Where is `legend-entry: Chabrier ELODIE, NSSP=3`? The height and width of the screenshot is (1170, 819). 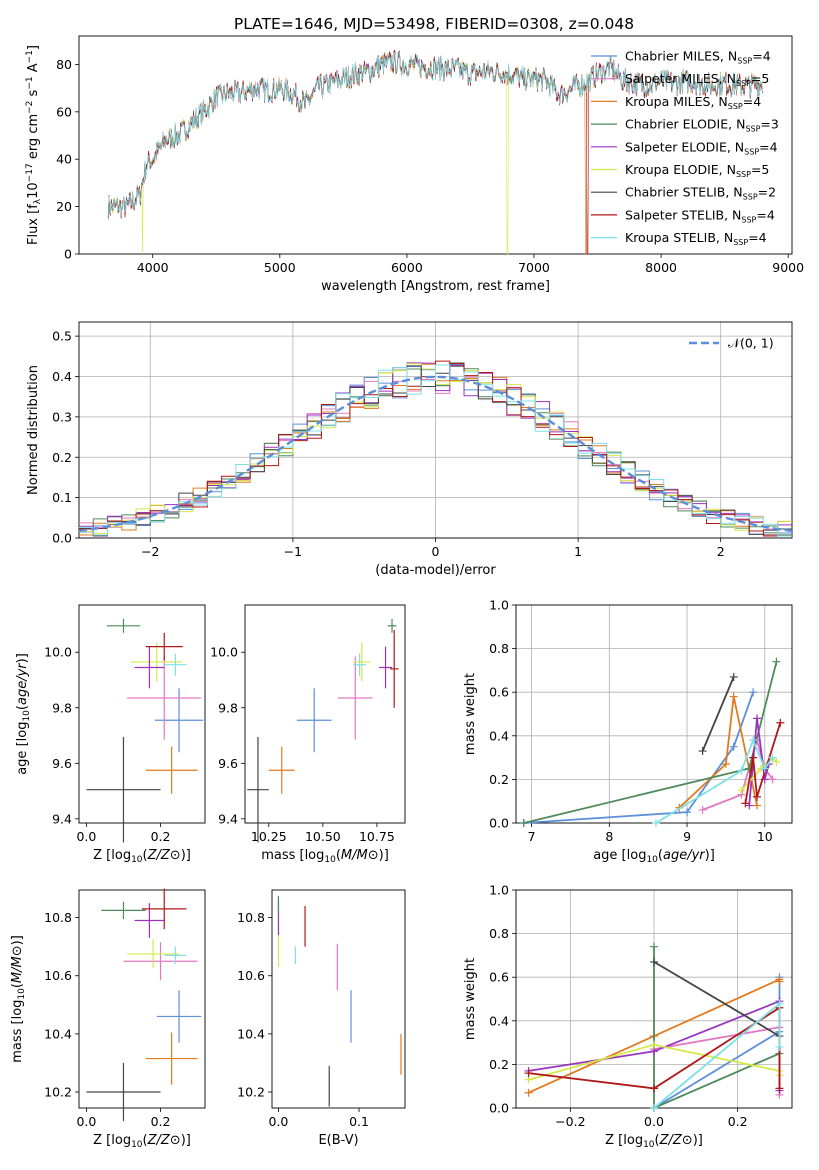 legend-entry: Chabrier ELODIE, NSSP=3 is located at coordinates (702, 125).